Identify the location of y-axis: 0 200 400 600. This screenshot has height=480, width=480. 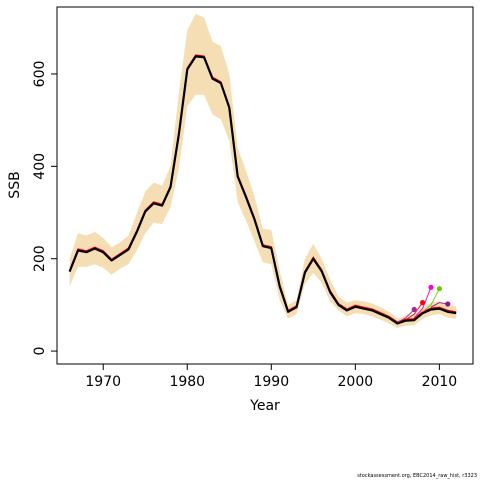
(44, 208).